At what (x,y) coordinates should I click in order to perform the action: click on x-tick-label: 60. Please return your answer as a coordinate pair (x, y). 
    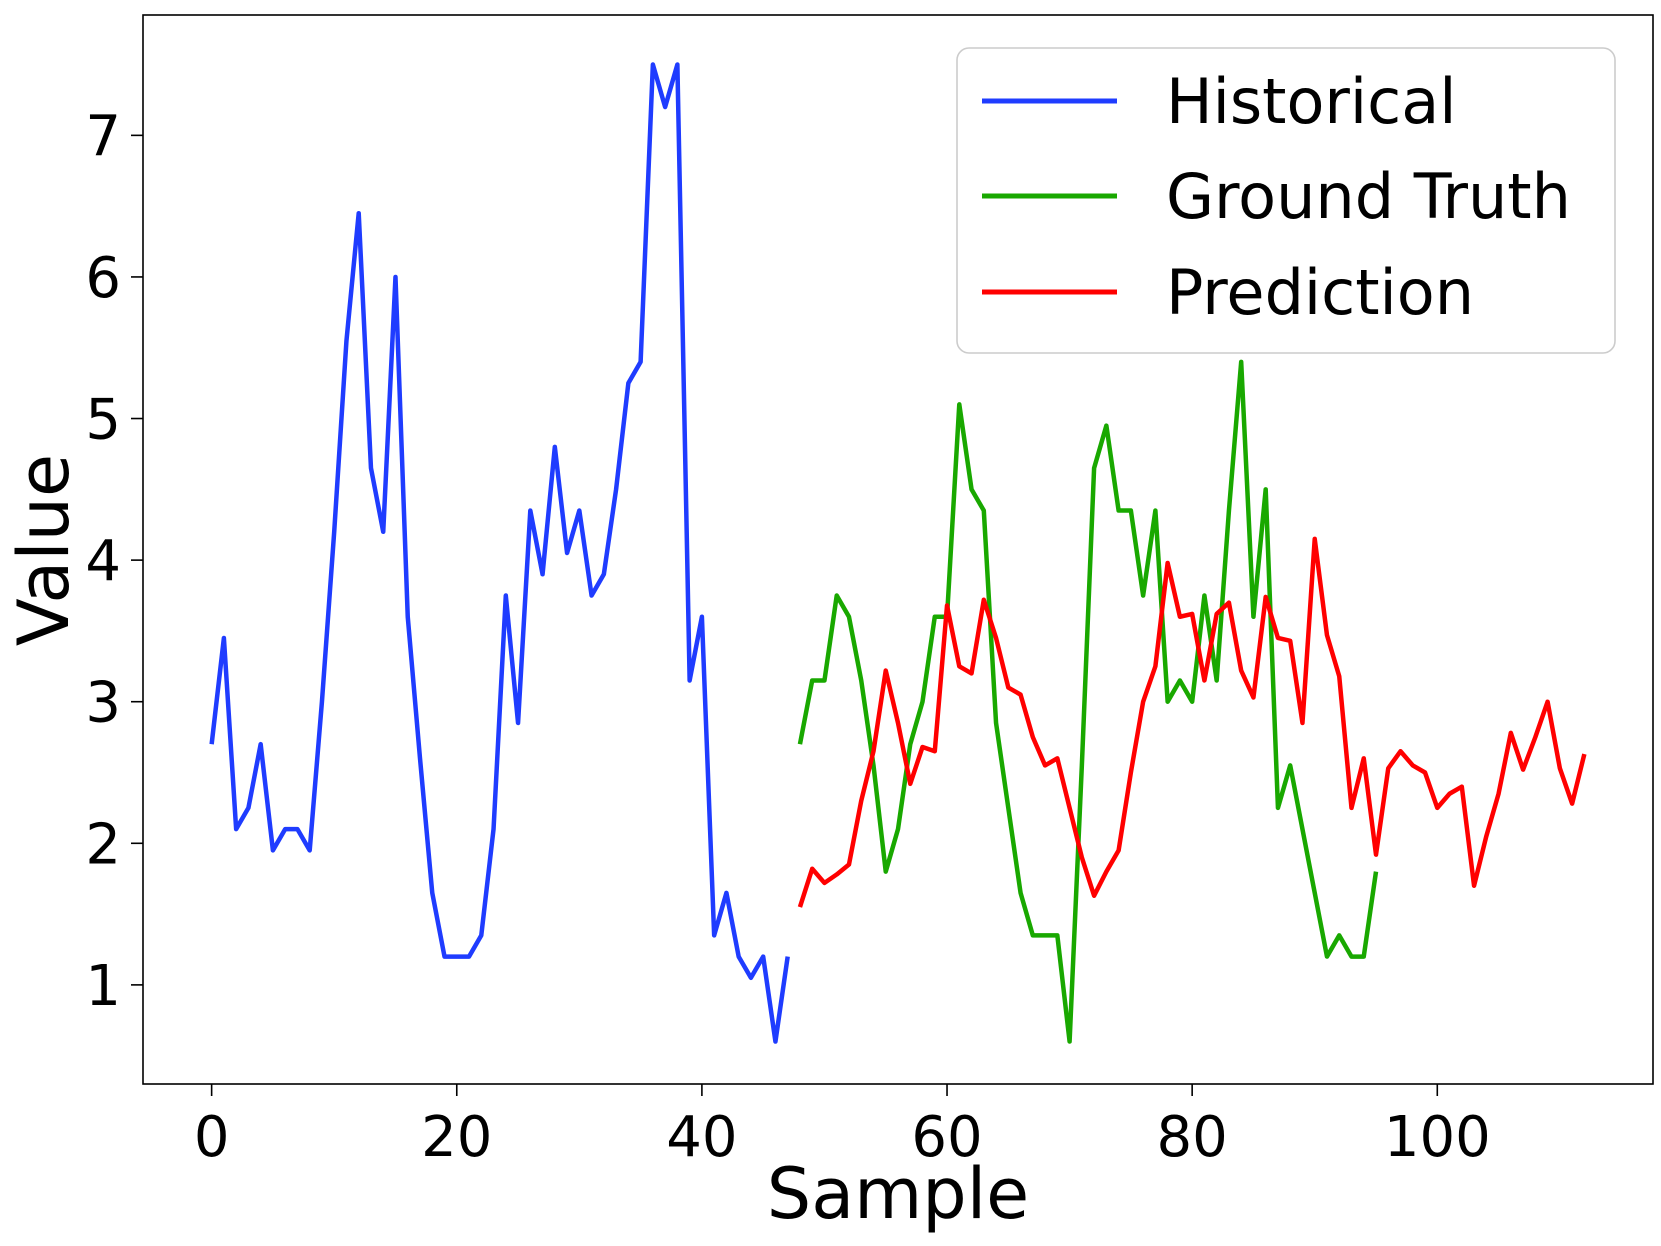
    Looking at the image, I should click on (946, 1137).